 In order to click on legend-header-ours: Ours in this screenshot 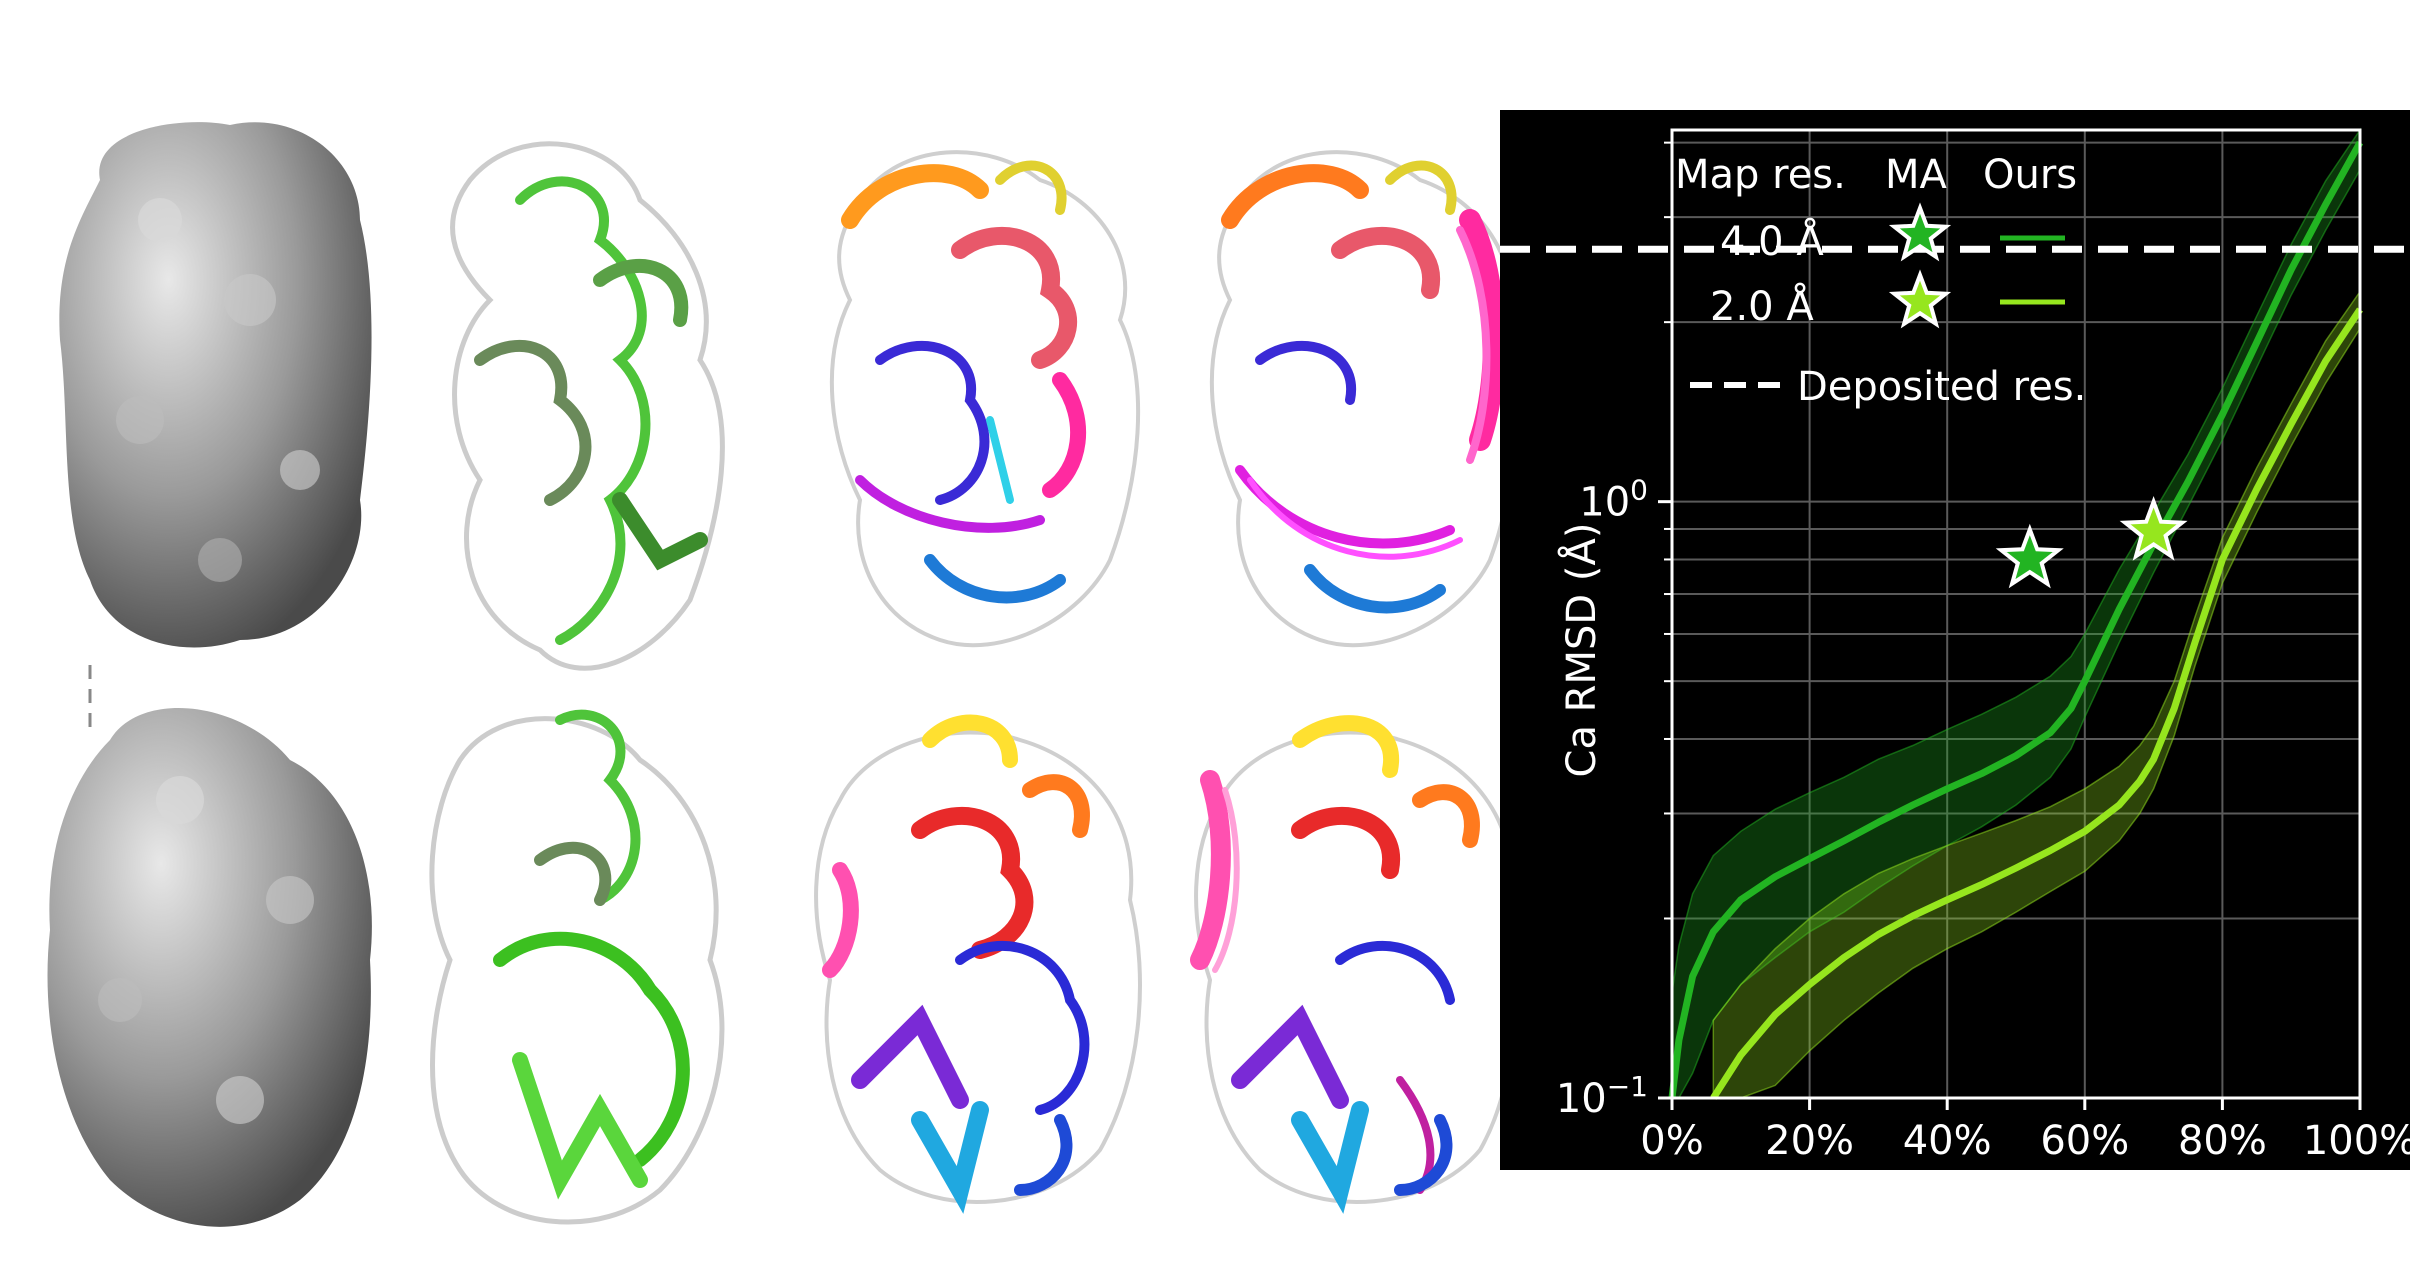, I will do `click(2030, 175)`.